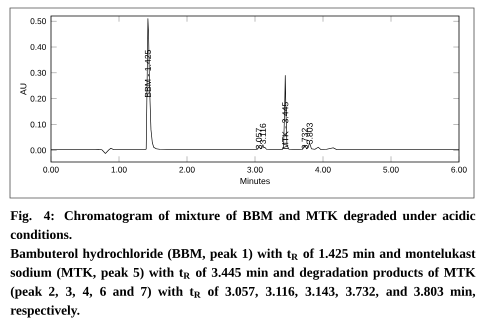  What do you see at coordinates (38, 73) in the screenshot?
I see `y-tick-label: 0.30` at bounding box center [38, 73].